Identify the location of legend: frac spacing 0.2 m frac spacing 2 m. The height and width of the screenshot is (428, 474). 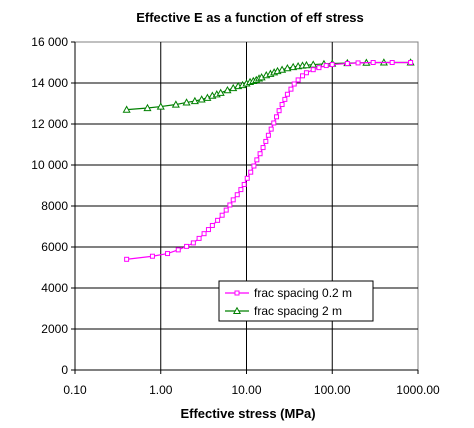
(296, 301).